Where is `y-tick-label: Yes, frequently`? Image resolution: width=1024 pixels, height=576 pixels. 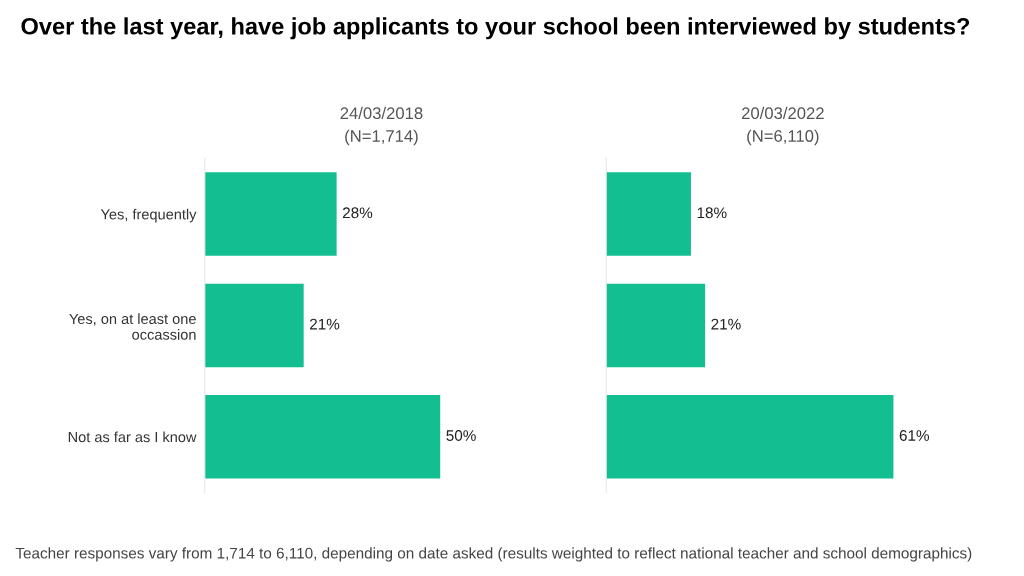
y-tick-label: Yes, frequently is located at coordinates (148, 215).